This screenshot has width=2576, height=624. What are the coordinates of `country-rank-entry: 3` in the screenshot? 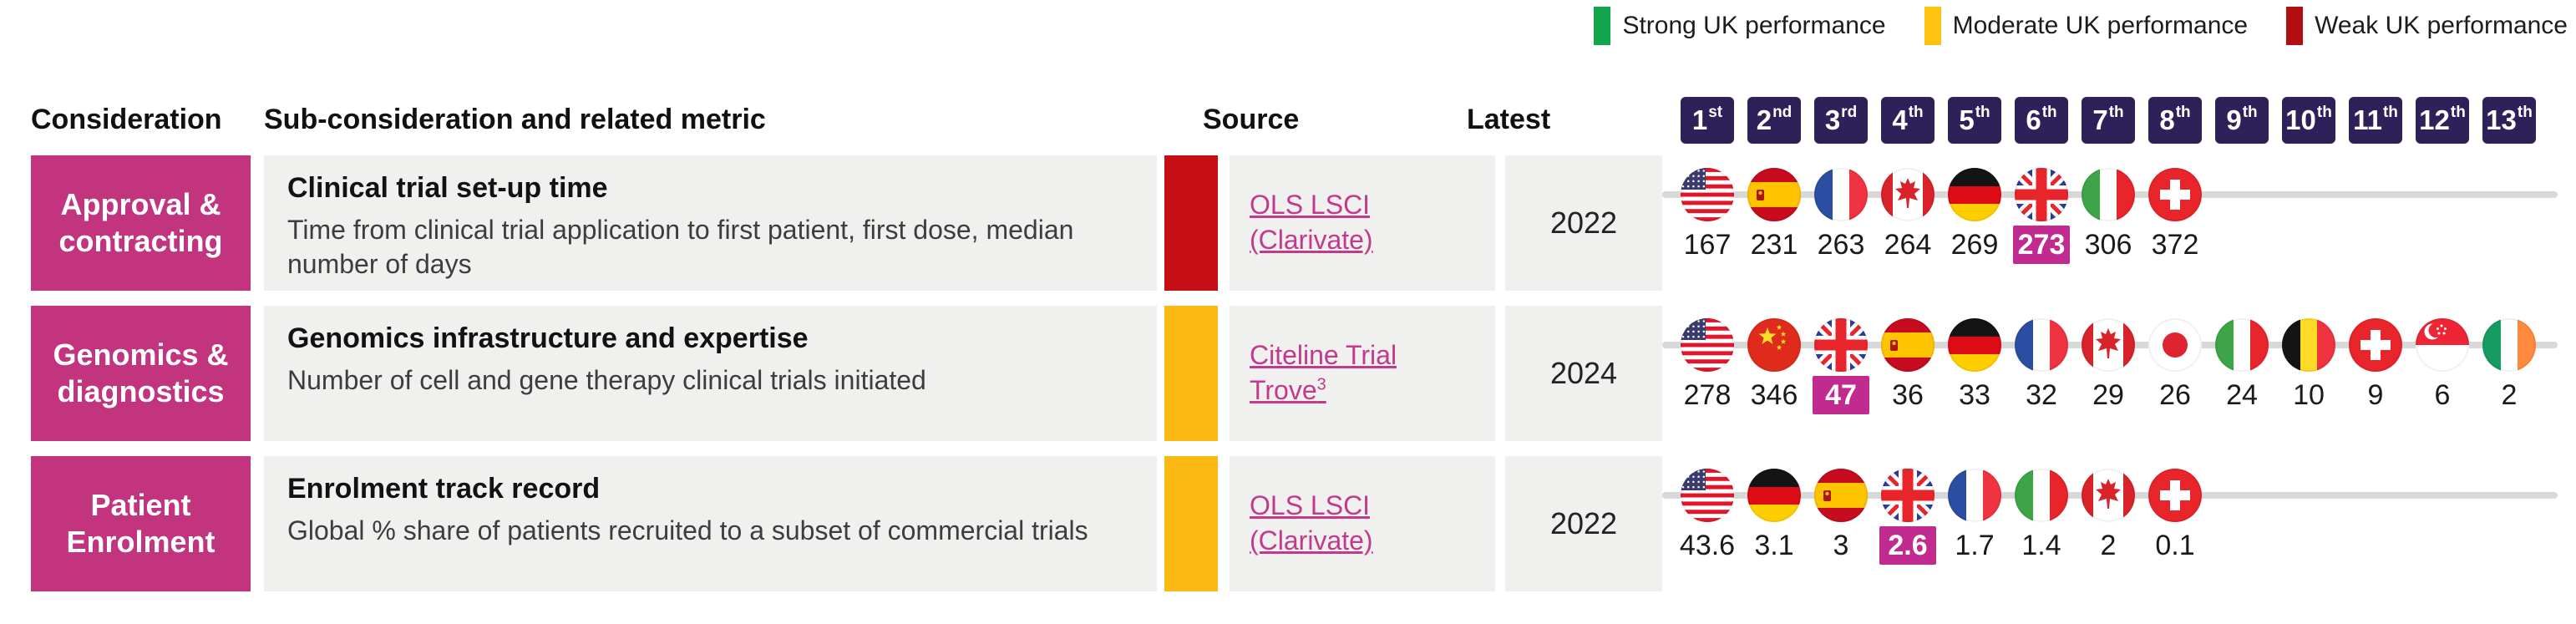 It's located at (1841, 523).